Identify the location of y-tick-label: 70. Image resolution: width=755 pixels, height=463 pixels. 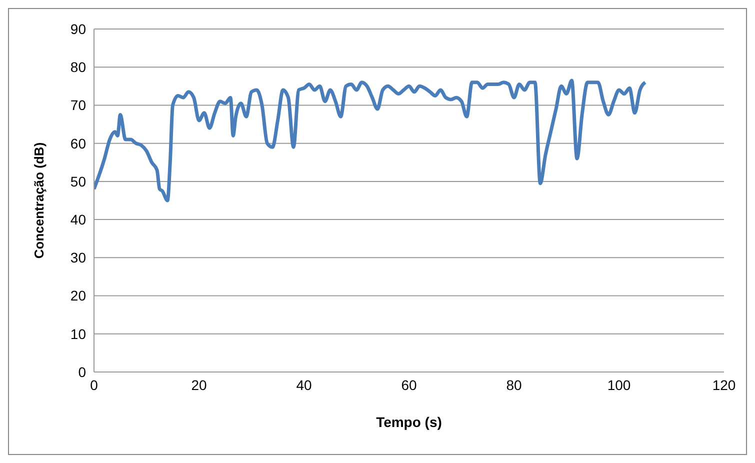
(78, 105).